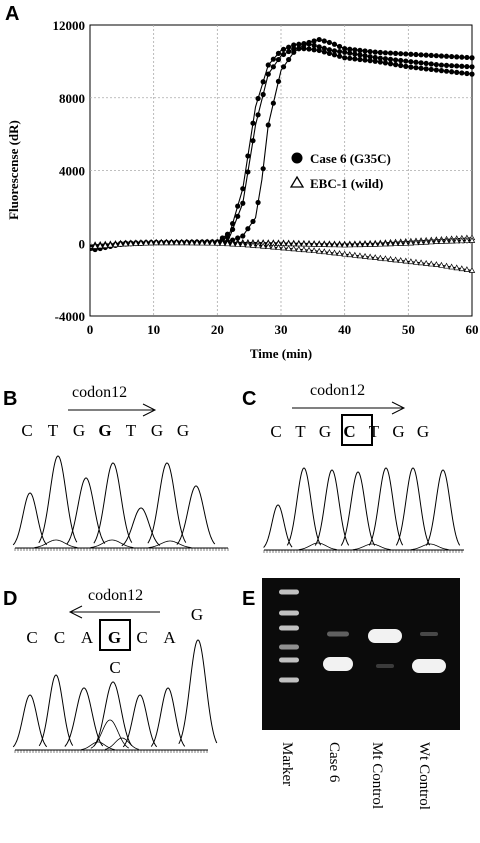  Describe the element at coordinates (350, 158) in the screenshot. I see `legend-label-case6: Case 6 (G35C)` at that location.